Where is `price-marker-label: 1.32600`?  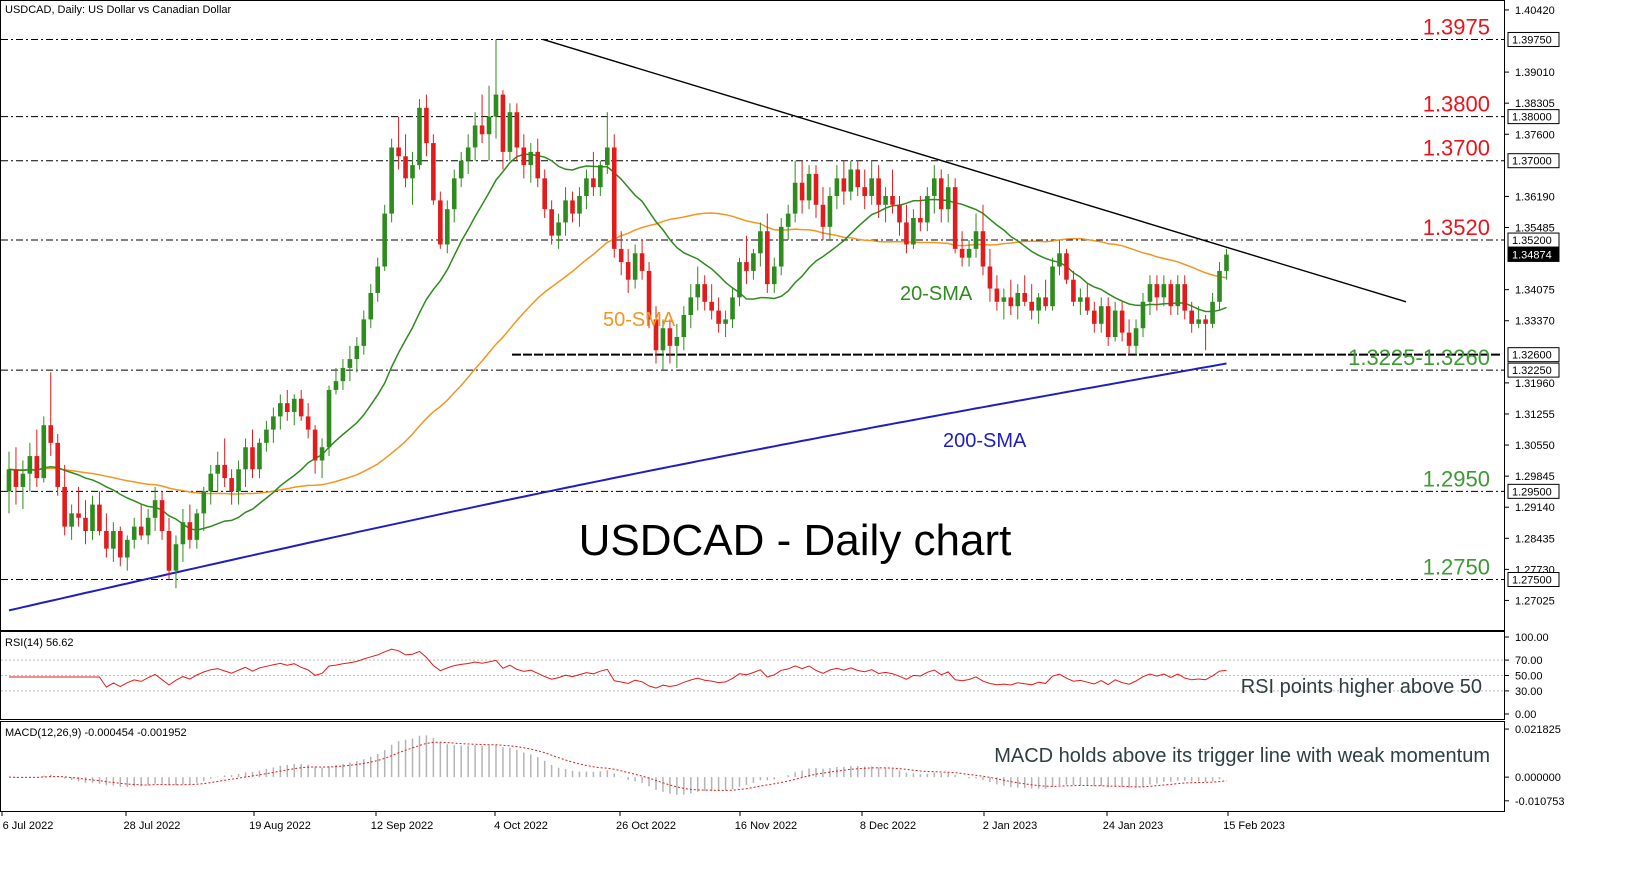
price-marker-label: 1.32600 is located at coordinates (1532, 356).